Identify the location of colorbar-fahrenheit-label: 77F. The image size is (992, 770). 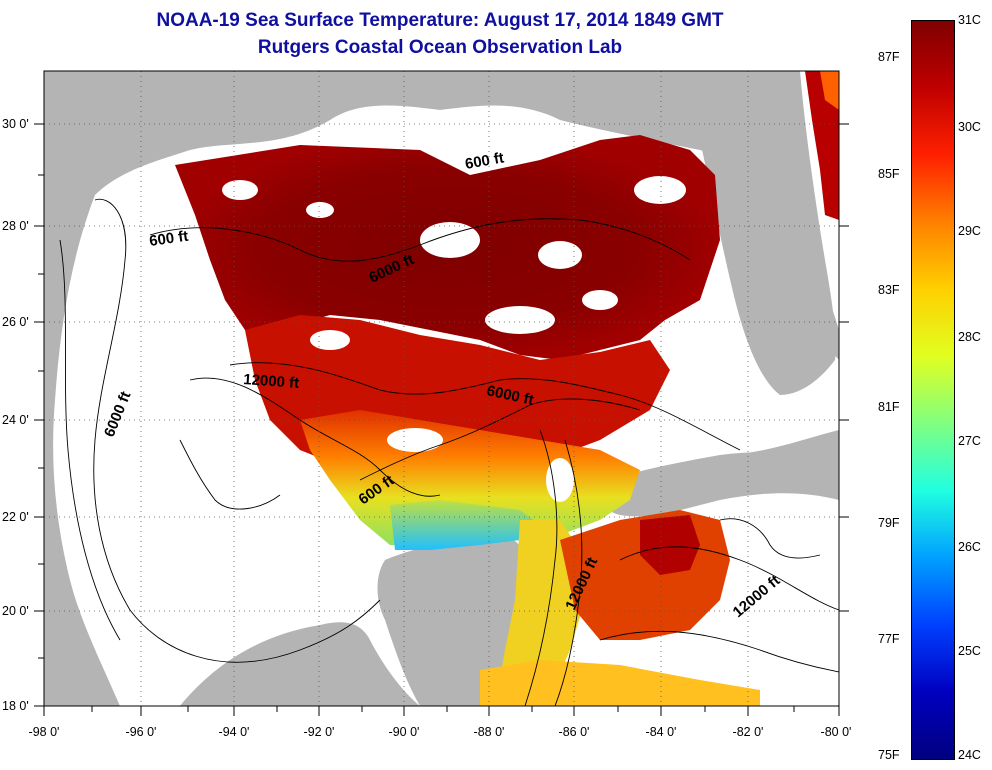
(889, 639).